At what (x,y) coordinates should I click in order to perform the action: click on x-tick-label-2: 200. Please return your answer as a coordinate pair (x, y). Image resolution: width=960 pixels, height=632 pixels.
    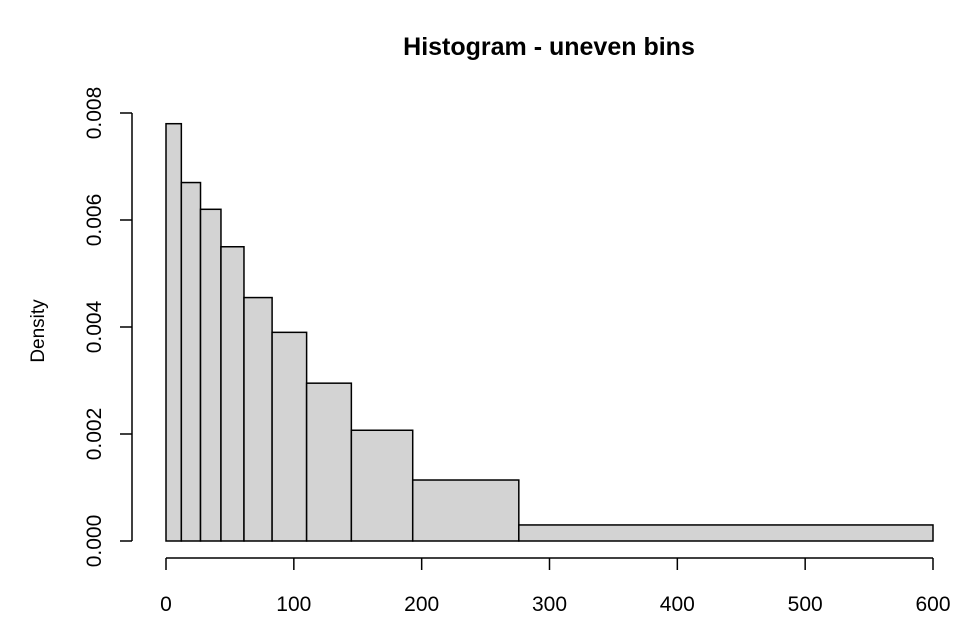
    Looking at the image, I should click on (421, 604).